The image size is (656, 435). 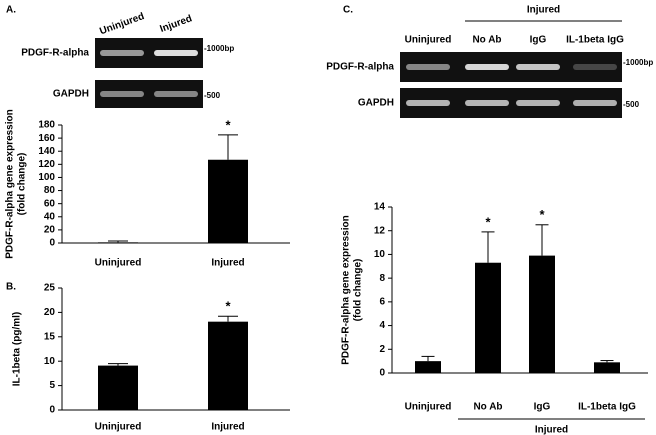 I want to click on y-tick-label: 25, so click(x=50, y=288).